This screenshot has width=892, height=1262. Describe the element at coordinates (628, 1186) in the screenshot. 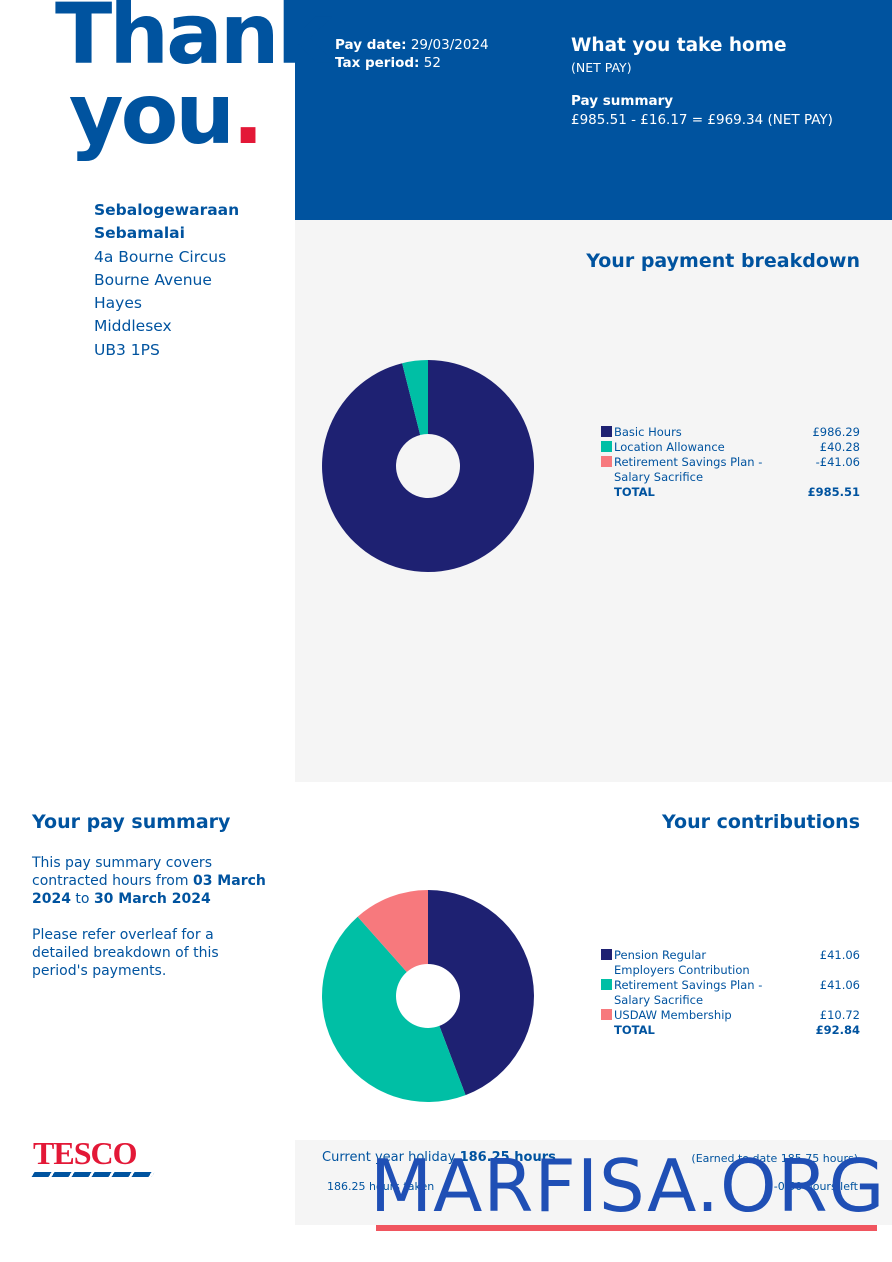

I see `watermark: MARFISA.ORG` at that location.